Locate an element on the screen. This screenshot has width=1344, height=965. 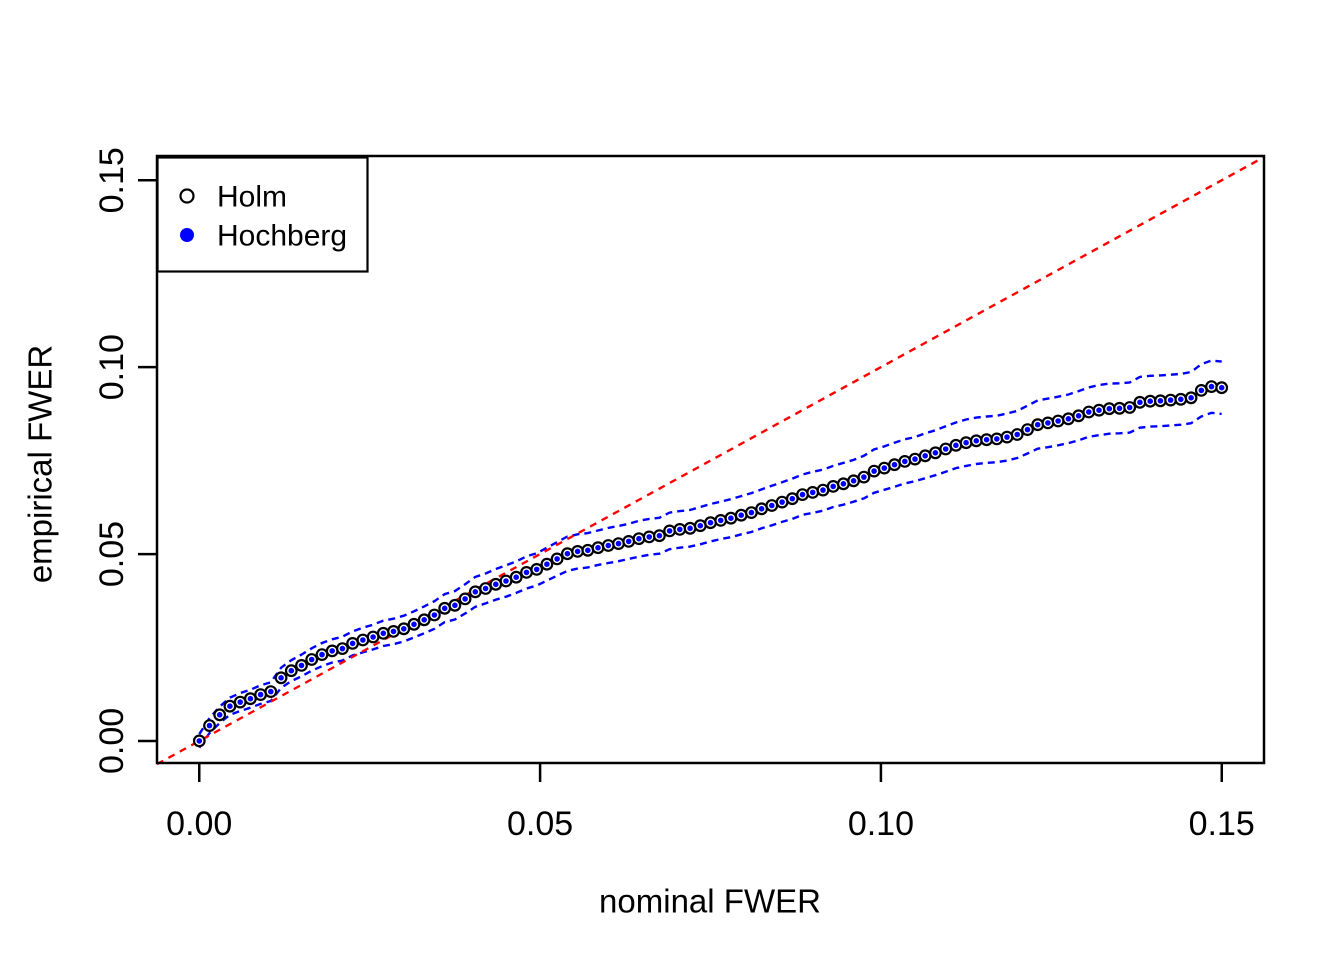
x-axis-tick-label: 0.00 is located at coordinates (199, 824).